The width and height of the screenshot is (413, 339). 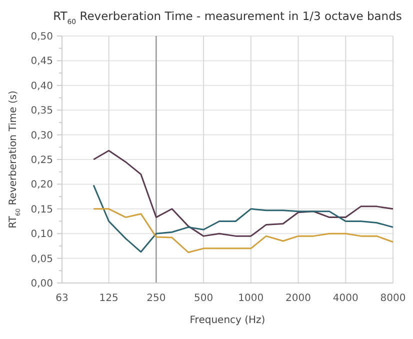 I want to click on y-tick-label: 0,25, so click(x=41, y=160).